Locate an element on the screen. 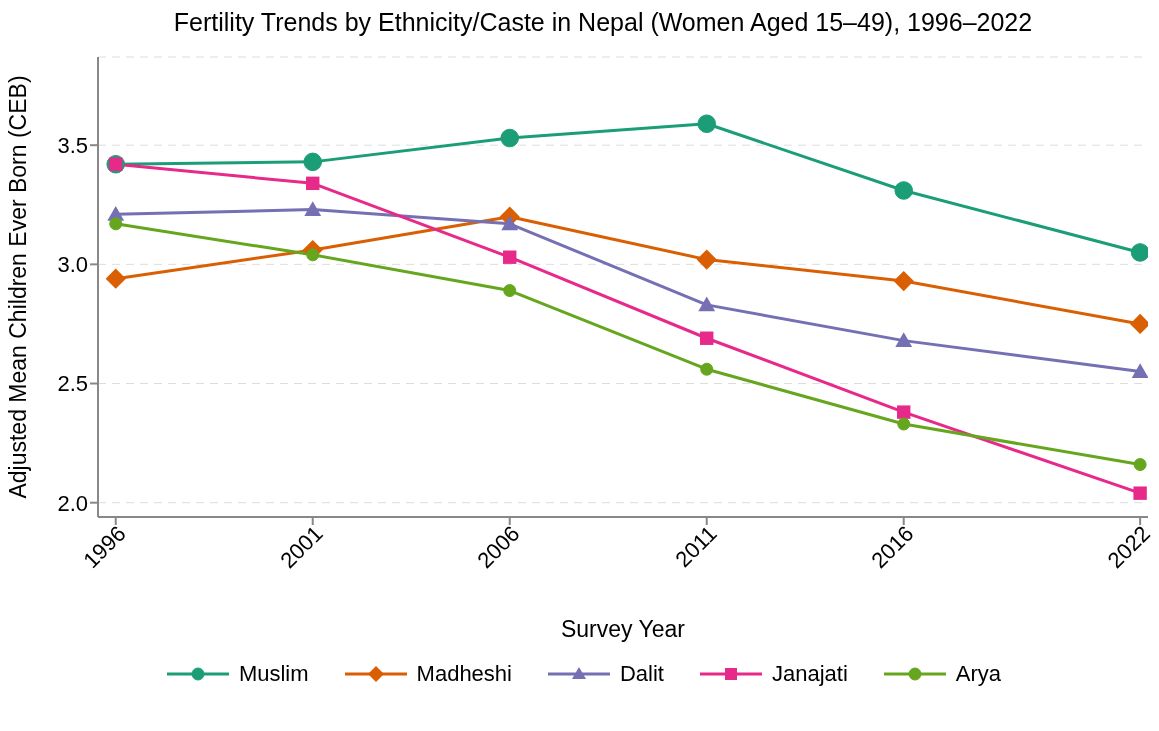 The height and width of the screenshot is (731, 1159). x-axis-title: Survey Year is located at coordinates (623, 629).